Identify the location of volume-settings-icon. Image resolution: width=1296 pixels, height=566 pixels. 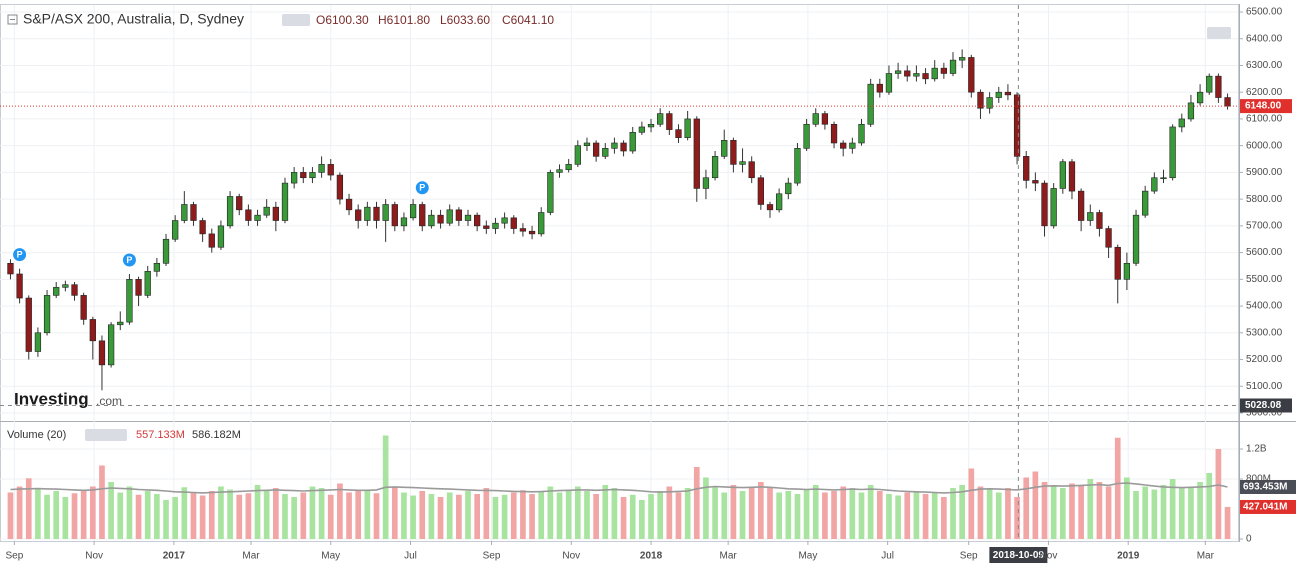
(106, 435).